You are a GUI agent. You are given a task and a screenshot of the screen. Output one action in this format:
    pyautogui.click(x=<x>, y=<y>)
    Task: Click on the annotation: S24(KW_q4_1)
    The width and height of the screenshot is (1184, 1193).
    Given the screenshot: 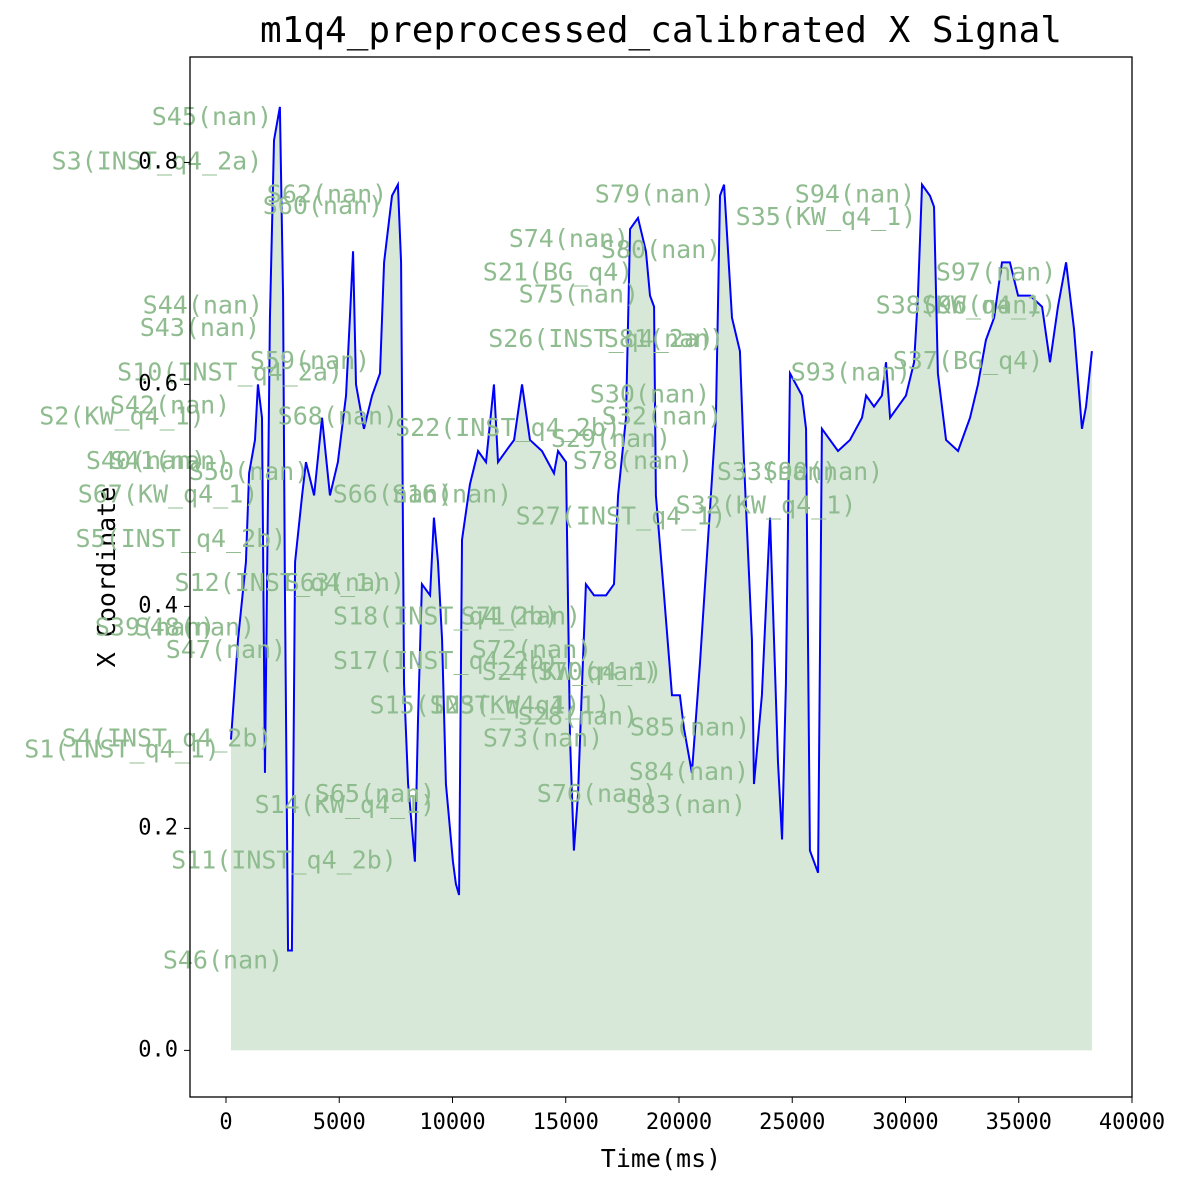 What is the action you would take?
    pyautogui.click(x=572, y=671)
    